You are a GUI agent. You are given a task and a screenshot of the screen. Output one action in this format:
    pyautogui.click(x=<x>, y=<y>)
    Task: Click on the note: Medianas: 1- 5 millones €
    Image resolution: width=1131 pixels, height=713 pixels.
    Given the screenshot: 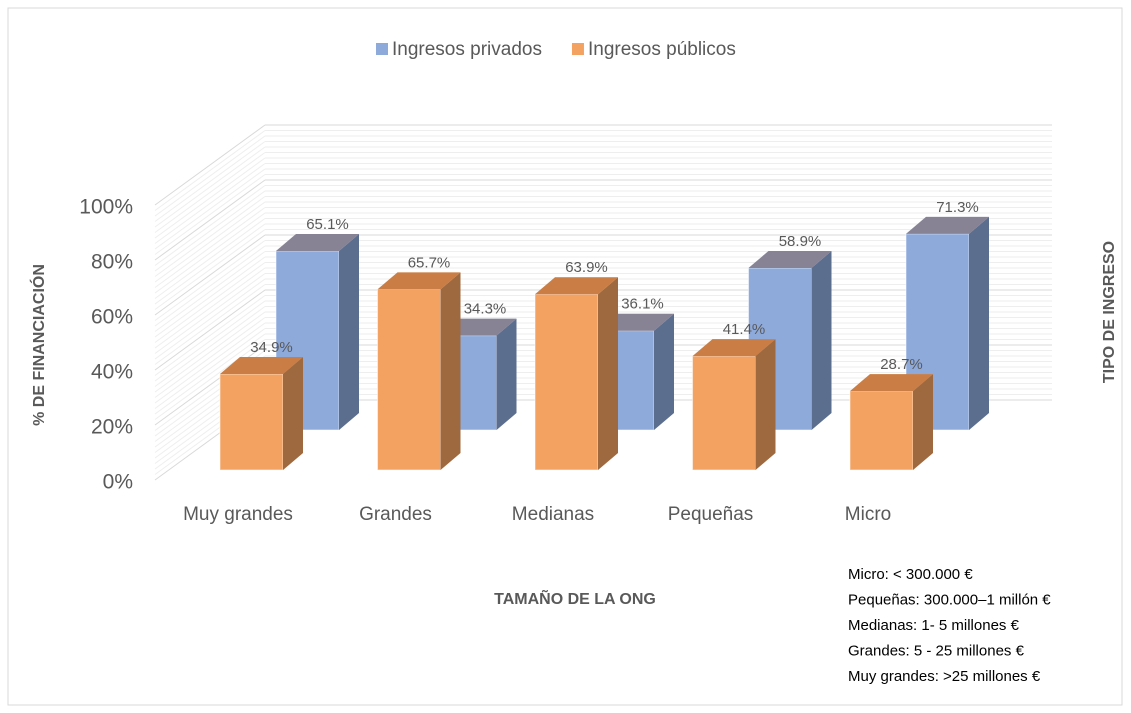 What is the action you would take?
    pyautogui.click(x=934, y=625)
    